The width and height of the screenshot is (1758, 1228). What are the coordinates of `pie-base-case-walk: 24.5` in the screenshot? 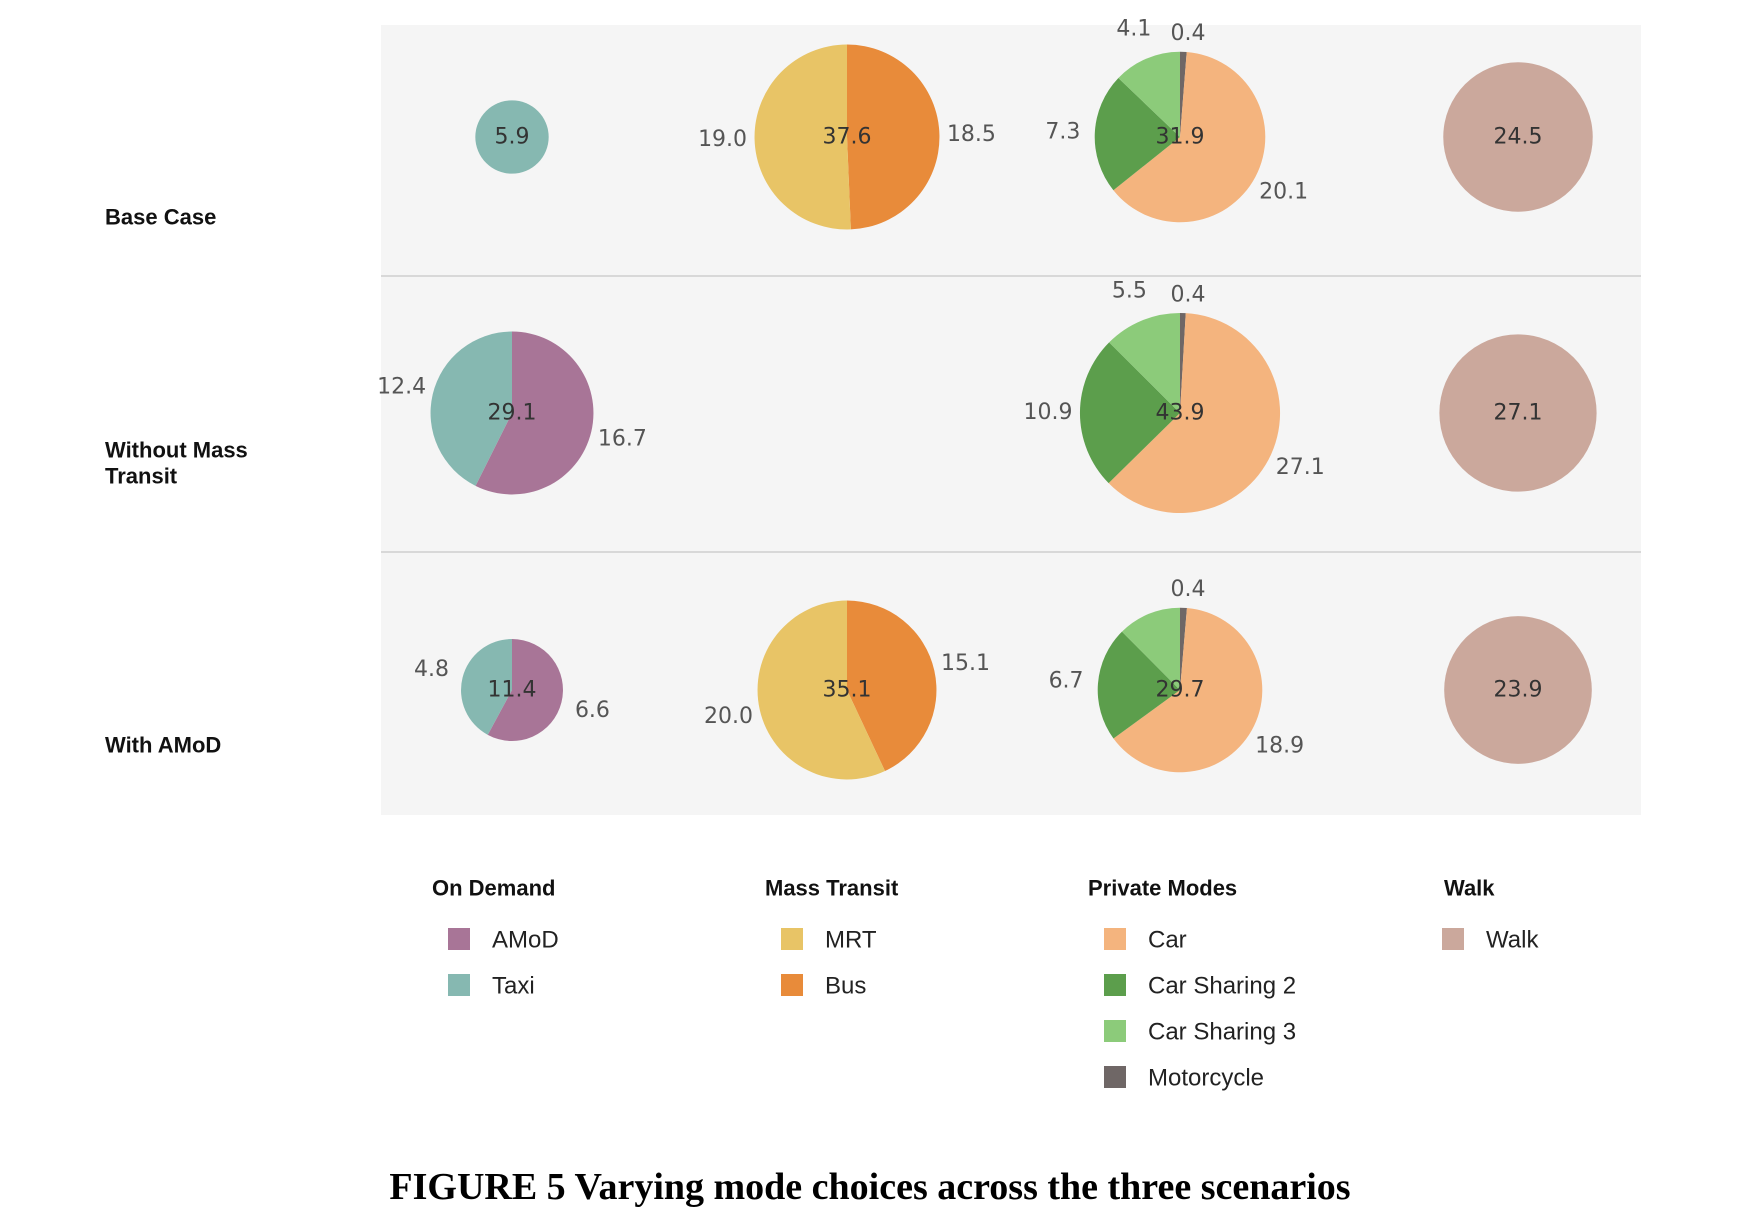 It's located at (1518, 137).